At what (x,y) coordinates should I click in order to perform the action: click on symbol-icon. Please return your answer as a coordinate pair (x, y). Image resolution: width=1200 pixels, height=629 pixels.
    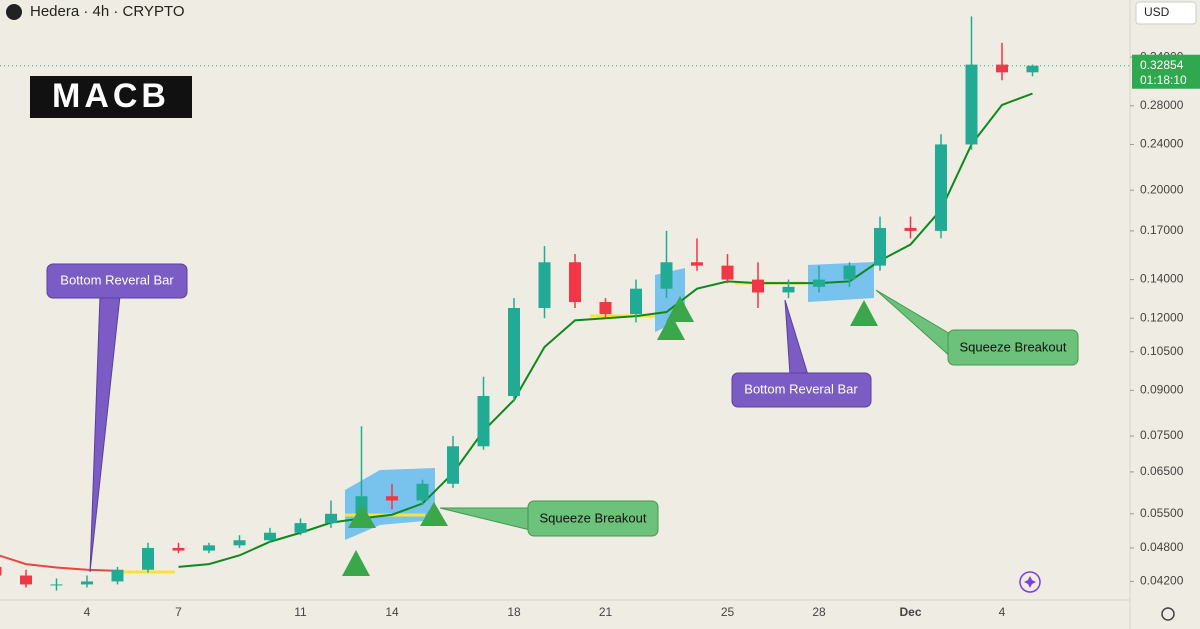
    Looking at the image, I should click on (14, 12).